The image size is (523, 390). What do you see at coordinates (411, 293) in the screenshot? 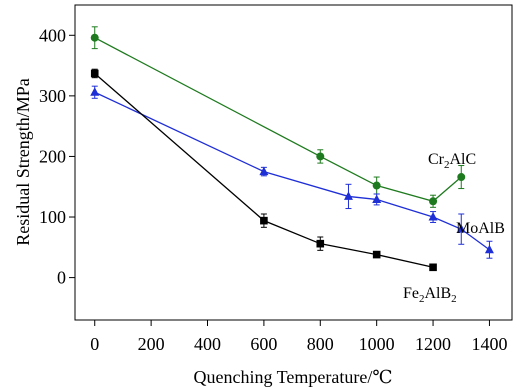
I see `label-text: Fe` at bounding box center [411, 293].